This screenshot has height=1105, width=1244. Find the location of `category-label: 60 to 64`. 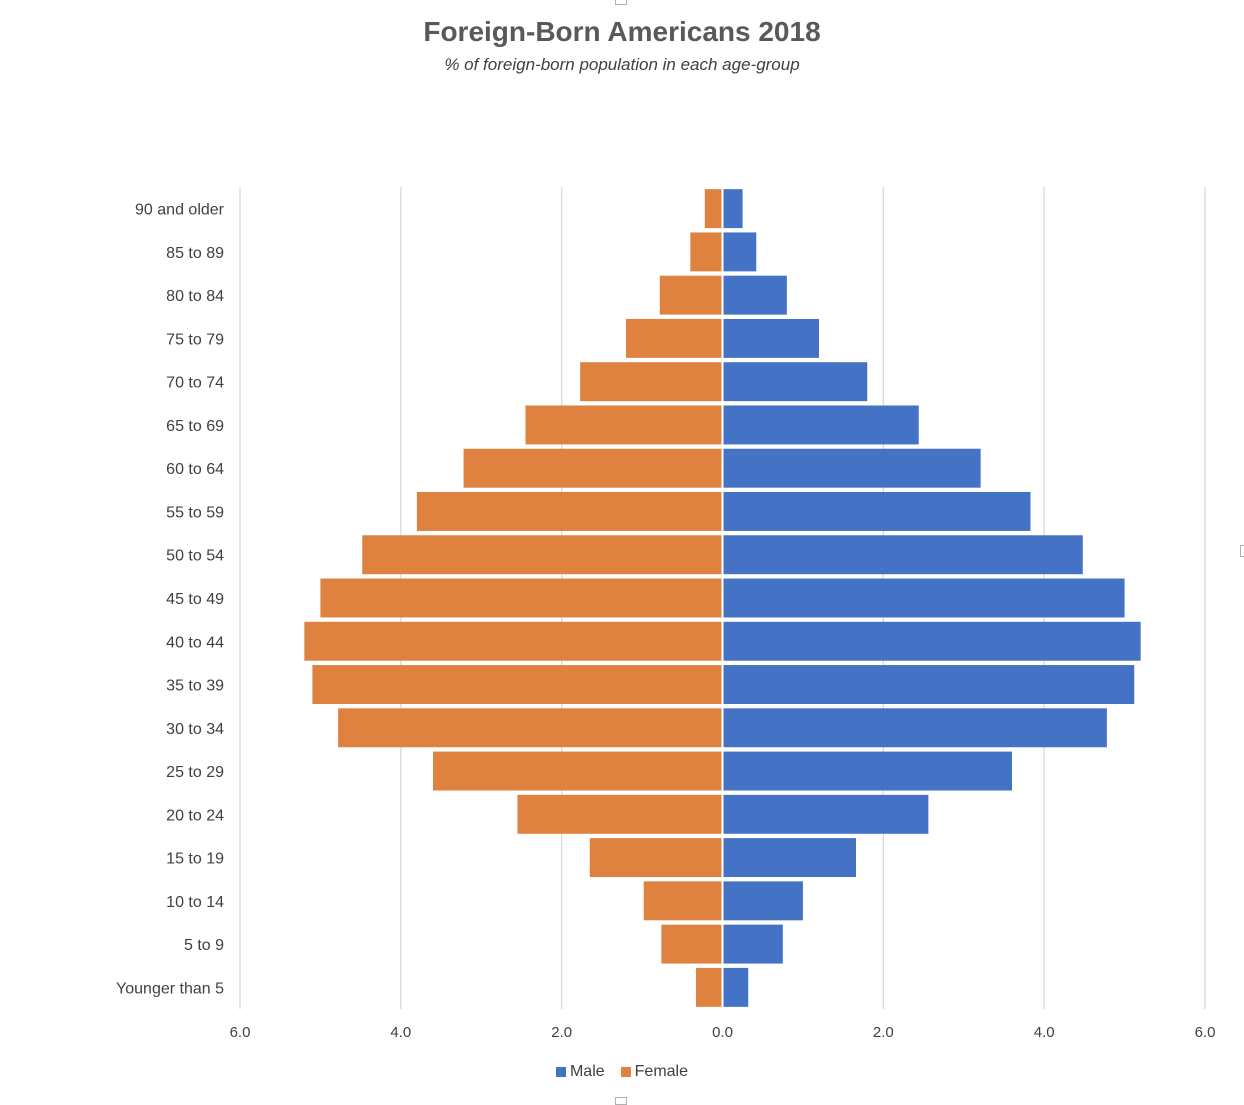

category-label: 60 to 64 is located at coordinates (195, 469).